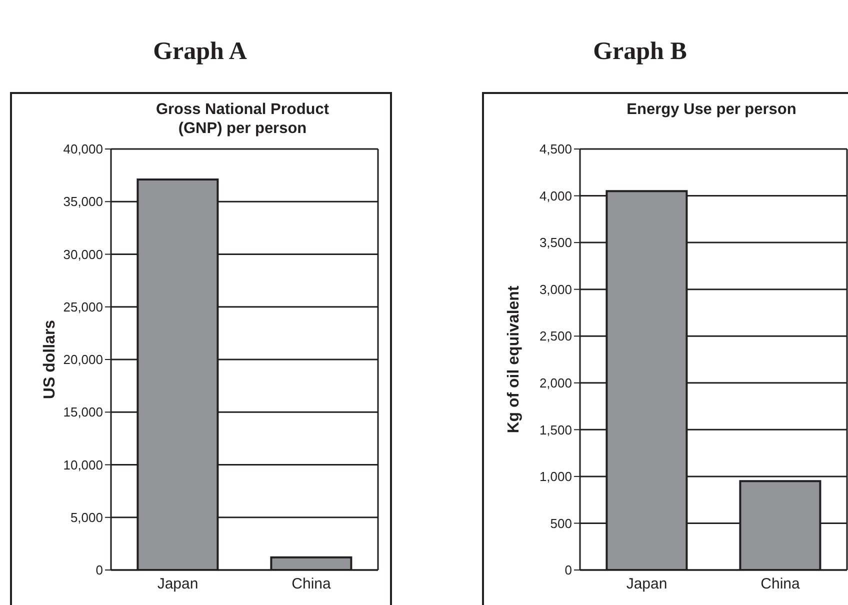 The image size is (848, 605). What do you see at coordinates (555, 476) in the screenshot?
I see `y-tick-label: 1,000` at bounding box center [555, 476].